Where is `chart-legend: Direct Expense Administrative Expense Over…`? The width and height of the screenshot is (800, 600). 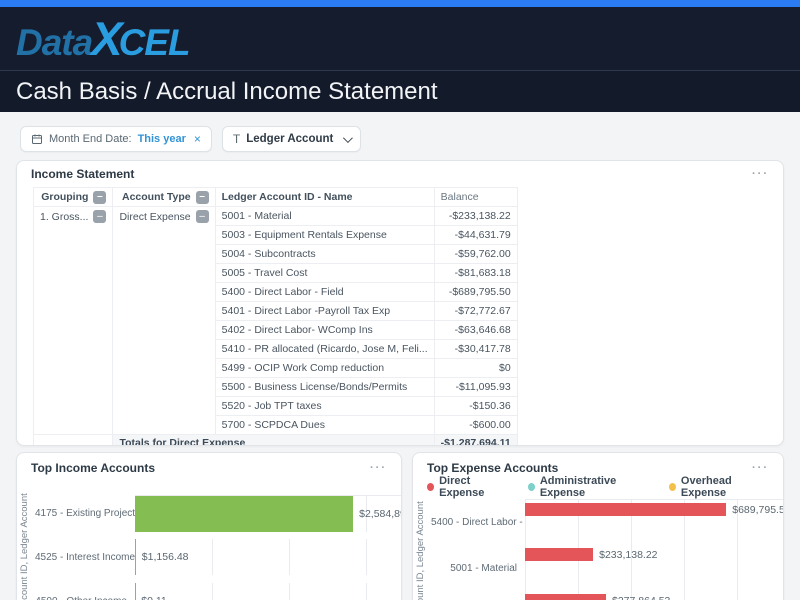 chart-legend: Direct Expense Administrative Expense Over… is located at coordinates (598, 487).